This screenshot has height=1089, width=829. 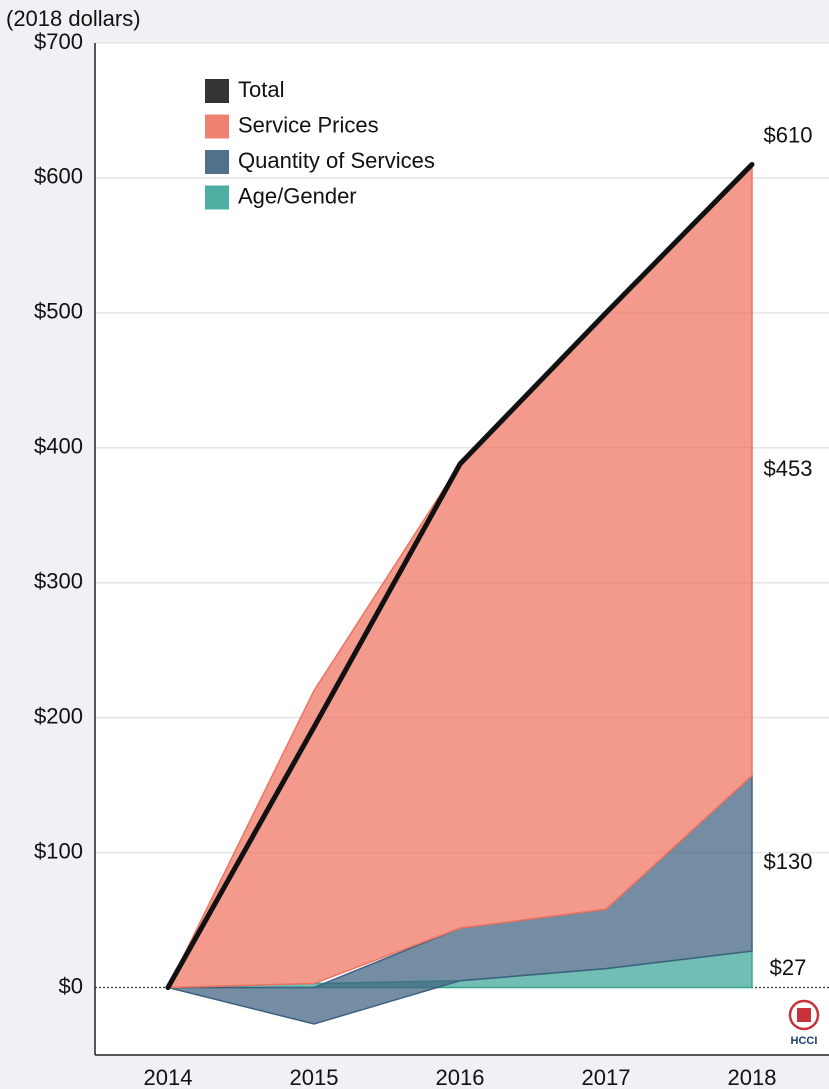 What do you see at coordinates (58, 715) in the screenshot?
I see `y-tick-label: $200` at bounding box center [58, 715].